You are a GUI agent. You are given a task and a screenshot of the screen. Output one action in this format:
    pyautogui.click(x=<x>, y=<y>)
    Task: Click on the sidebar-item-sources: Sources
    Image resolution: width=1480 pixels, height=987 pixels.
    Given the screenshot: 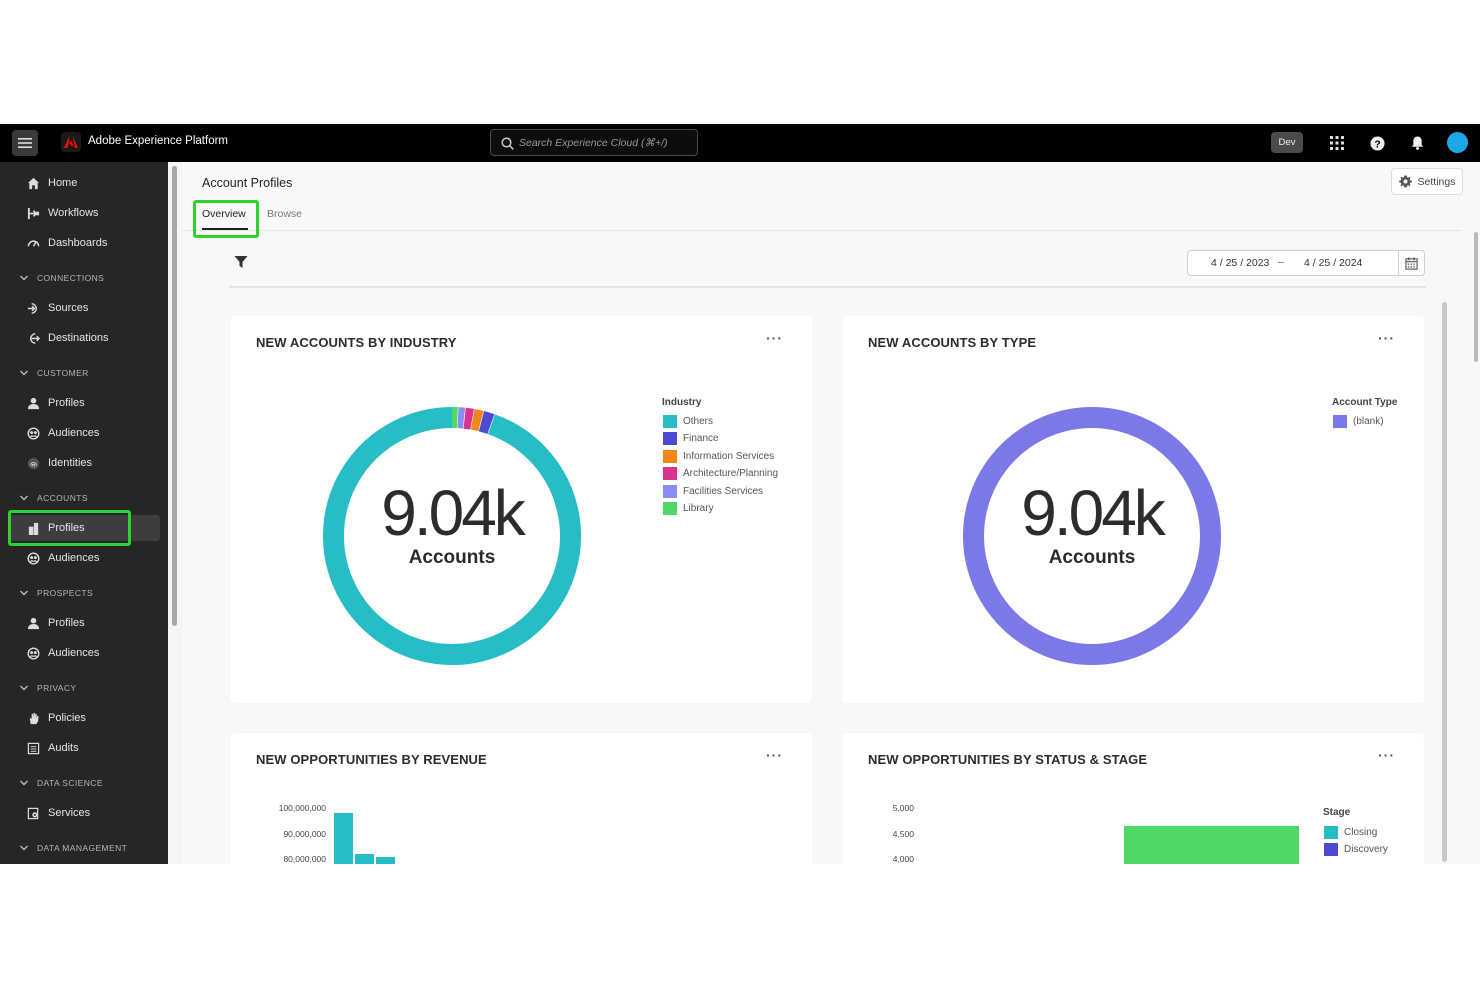 What is the action you would take?
    pyautogui.click(x=84, y=308)
    